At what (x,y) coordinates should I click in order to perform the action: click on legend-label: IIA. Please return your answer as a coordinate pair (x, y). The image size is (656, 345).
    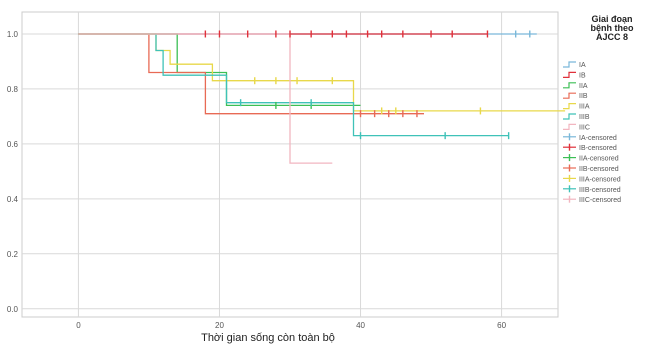
    Looking at the image, I should click on (583, 86).